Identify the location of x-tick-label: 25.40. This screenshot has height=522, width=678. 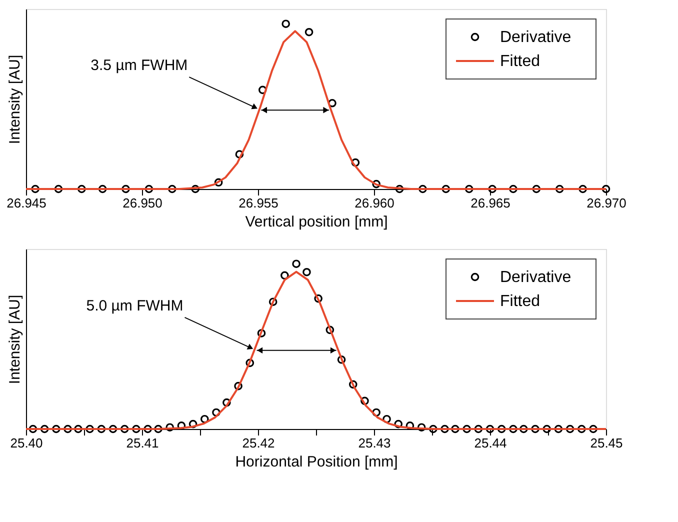
(26, 443).